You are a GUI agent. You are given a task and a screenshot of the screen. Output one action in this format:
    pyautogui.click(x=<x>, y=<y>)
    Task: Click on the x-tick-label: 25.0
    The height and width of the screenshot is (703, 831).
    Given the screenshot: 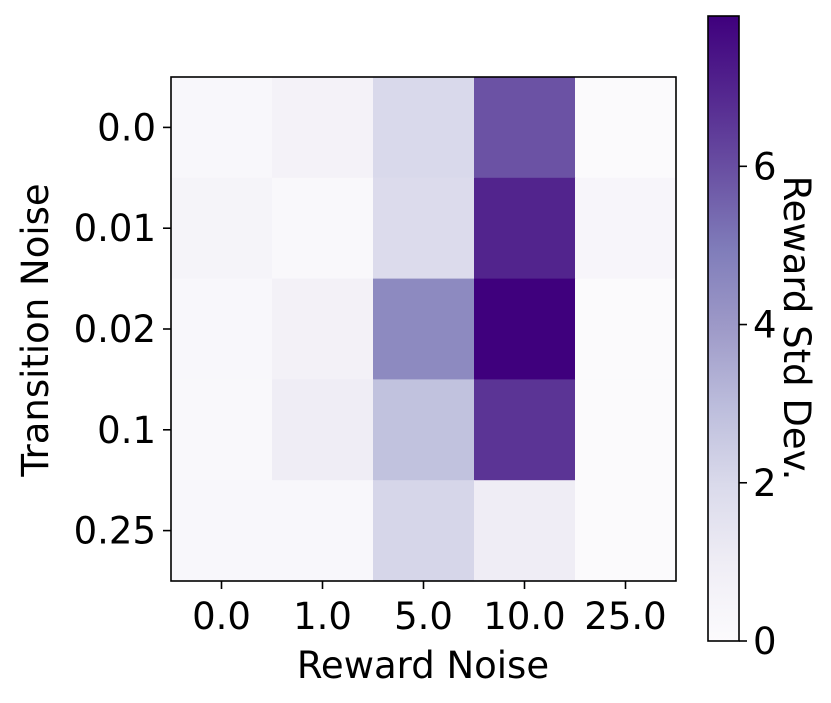 What is the action you would take?
    pyautogui.click(x=625, y=616)
    